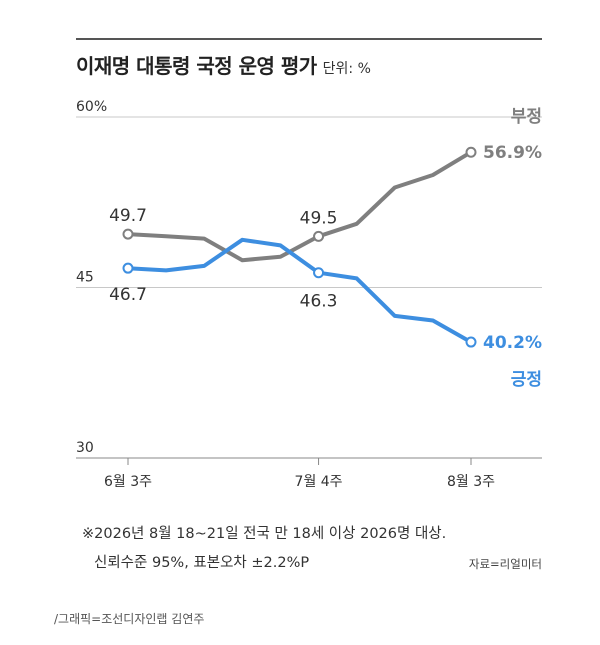 The image size is (600, 645). I want to click on series-name-negative: 부정, so click(526, 117).